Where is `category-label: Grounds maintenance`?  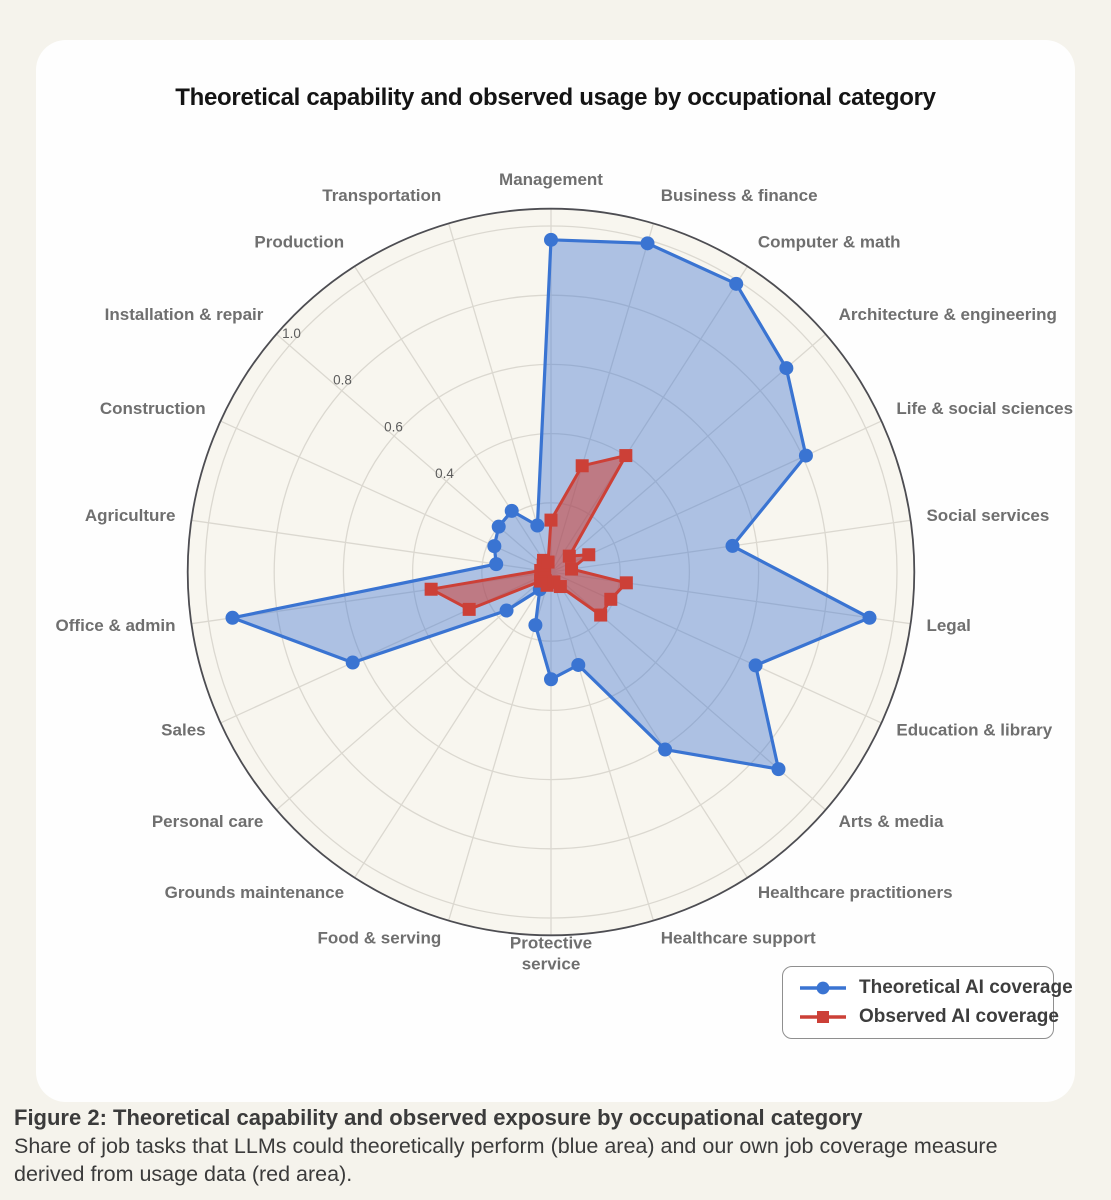 category-label: Grounds maintenance is located at coordinates (254, 892).